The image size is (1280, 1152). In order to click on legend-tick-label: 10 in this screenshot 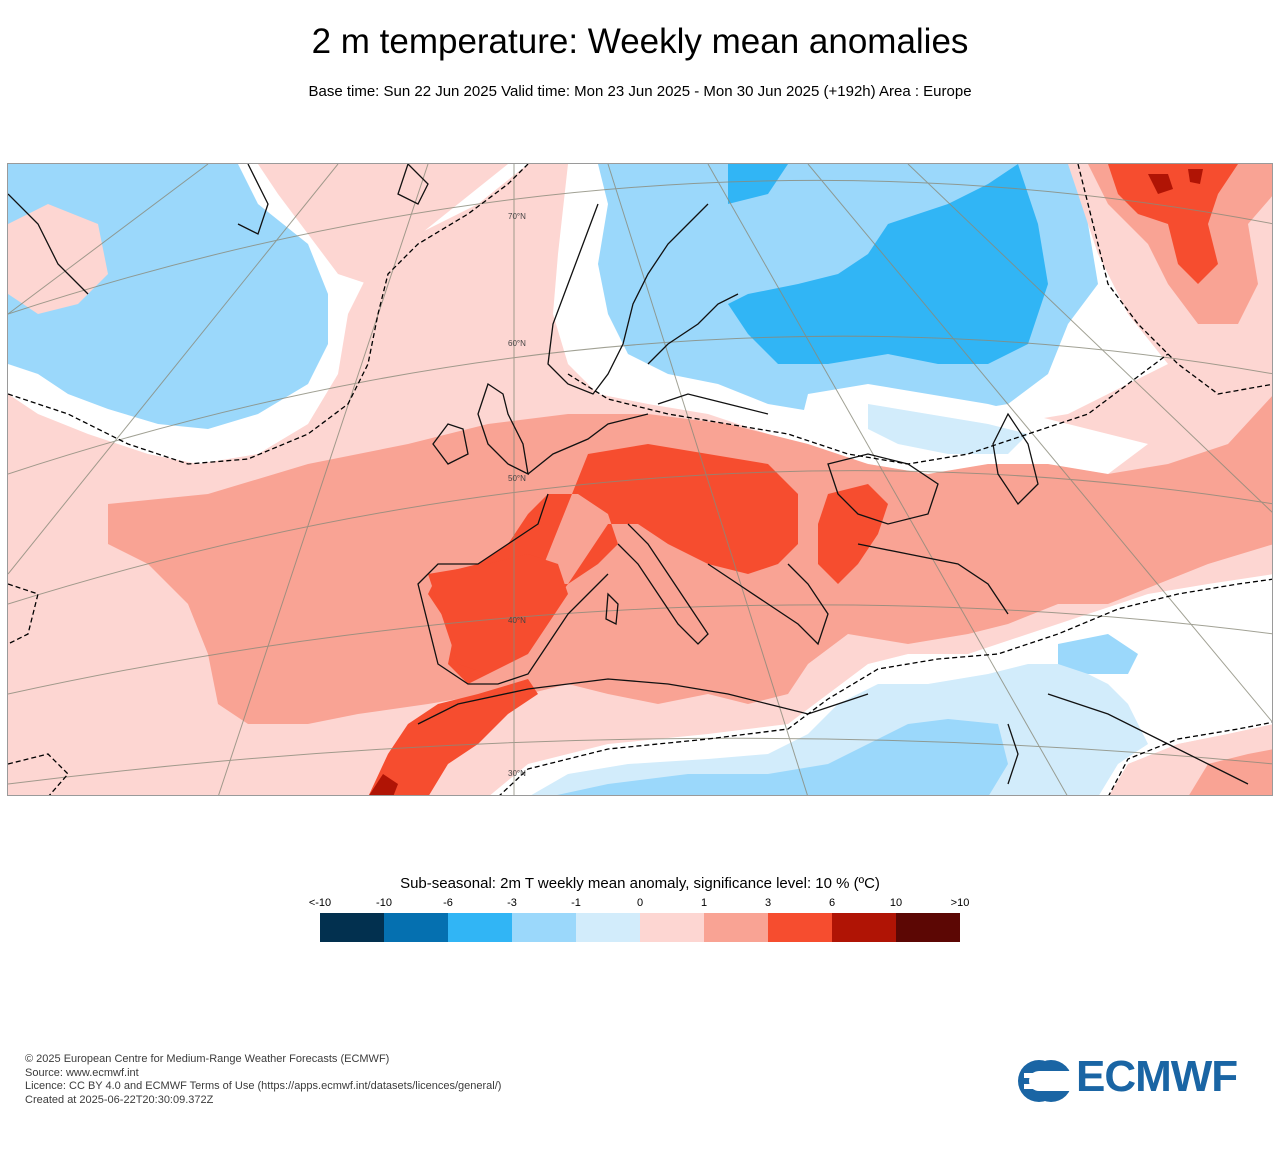, I will do `click(896, 903)`.